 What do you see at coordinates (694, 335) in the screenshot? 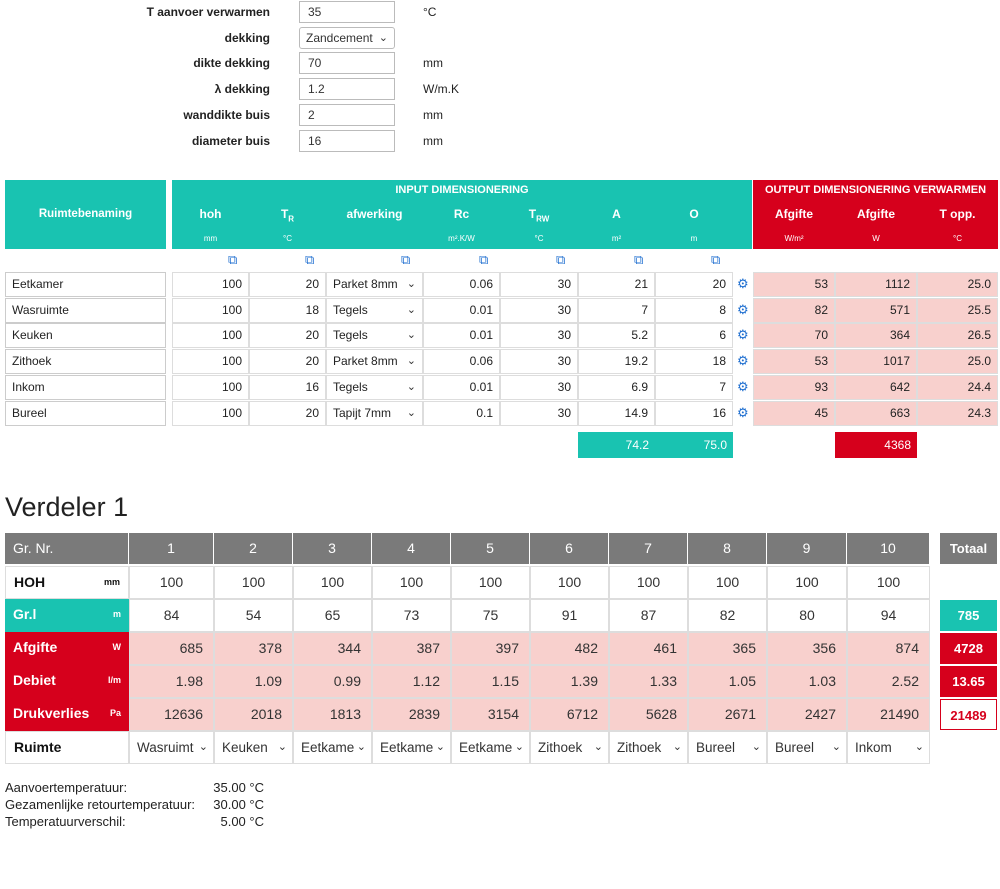
I see `perimeter-input: 6` at bounding box center [694, 335].